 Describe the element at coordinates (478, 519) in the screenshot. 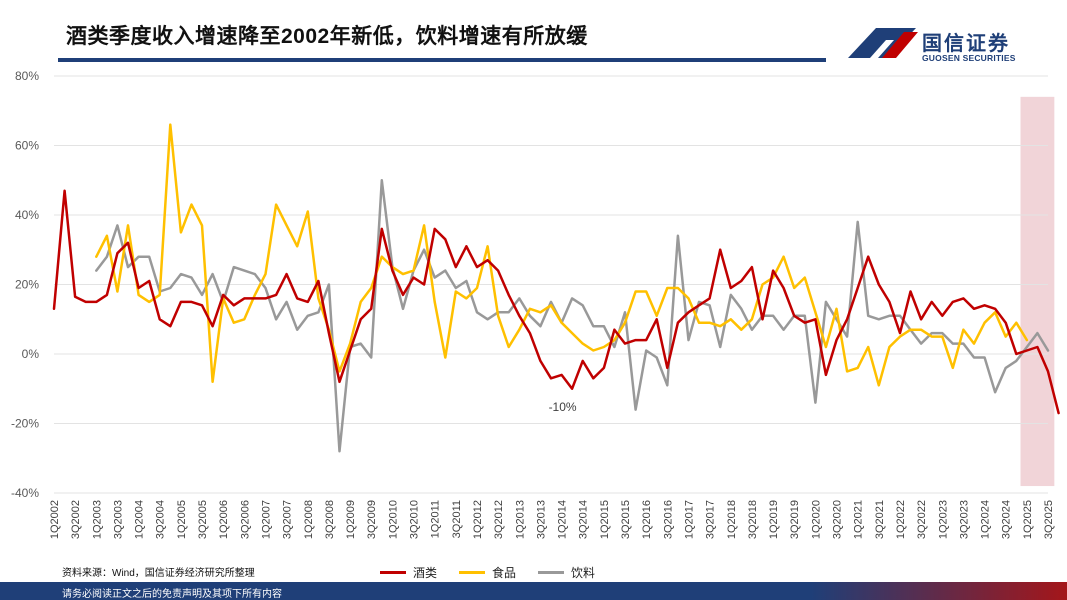

I see `x-tick-label: 1Q2012` at that location.